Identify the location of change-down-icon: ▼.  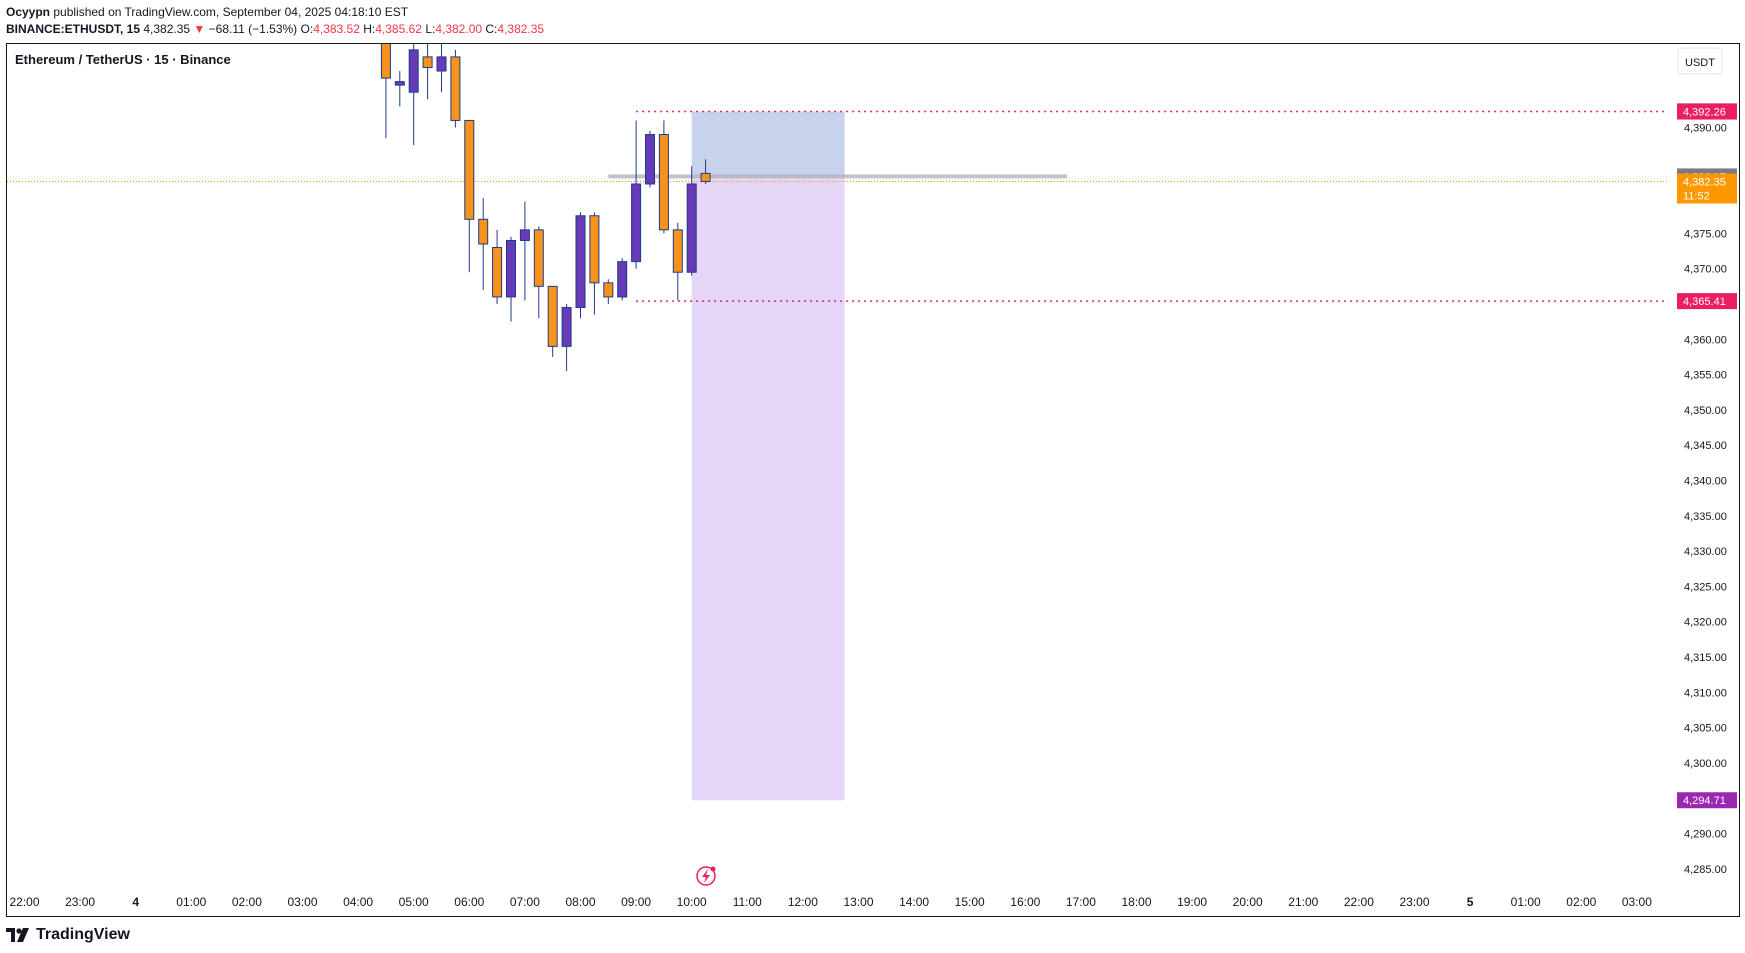
(199, 29).